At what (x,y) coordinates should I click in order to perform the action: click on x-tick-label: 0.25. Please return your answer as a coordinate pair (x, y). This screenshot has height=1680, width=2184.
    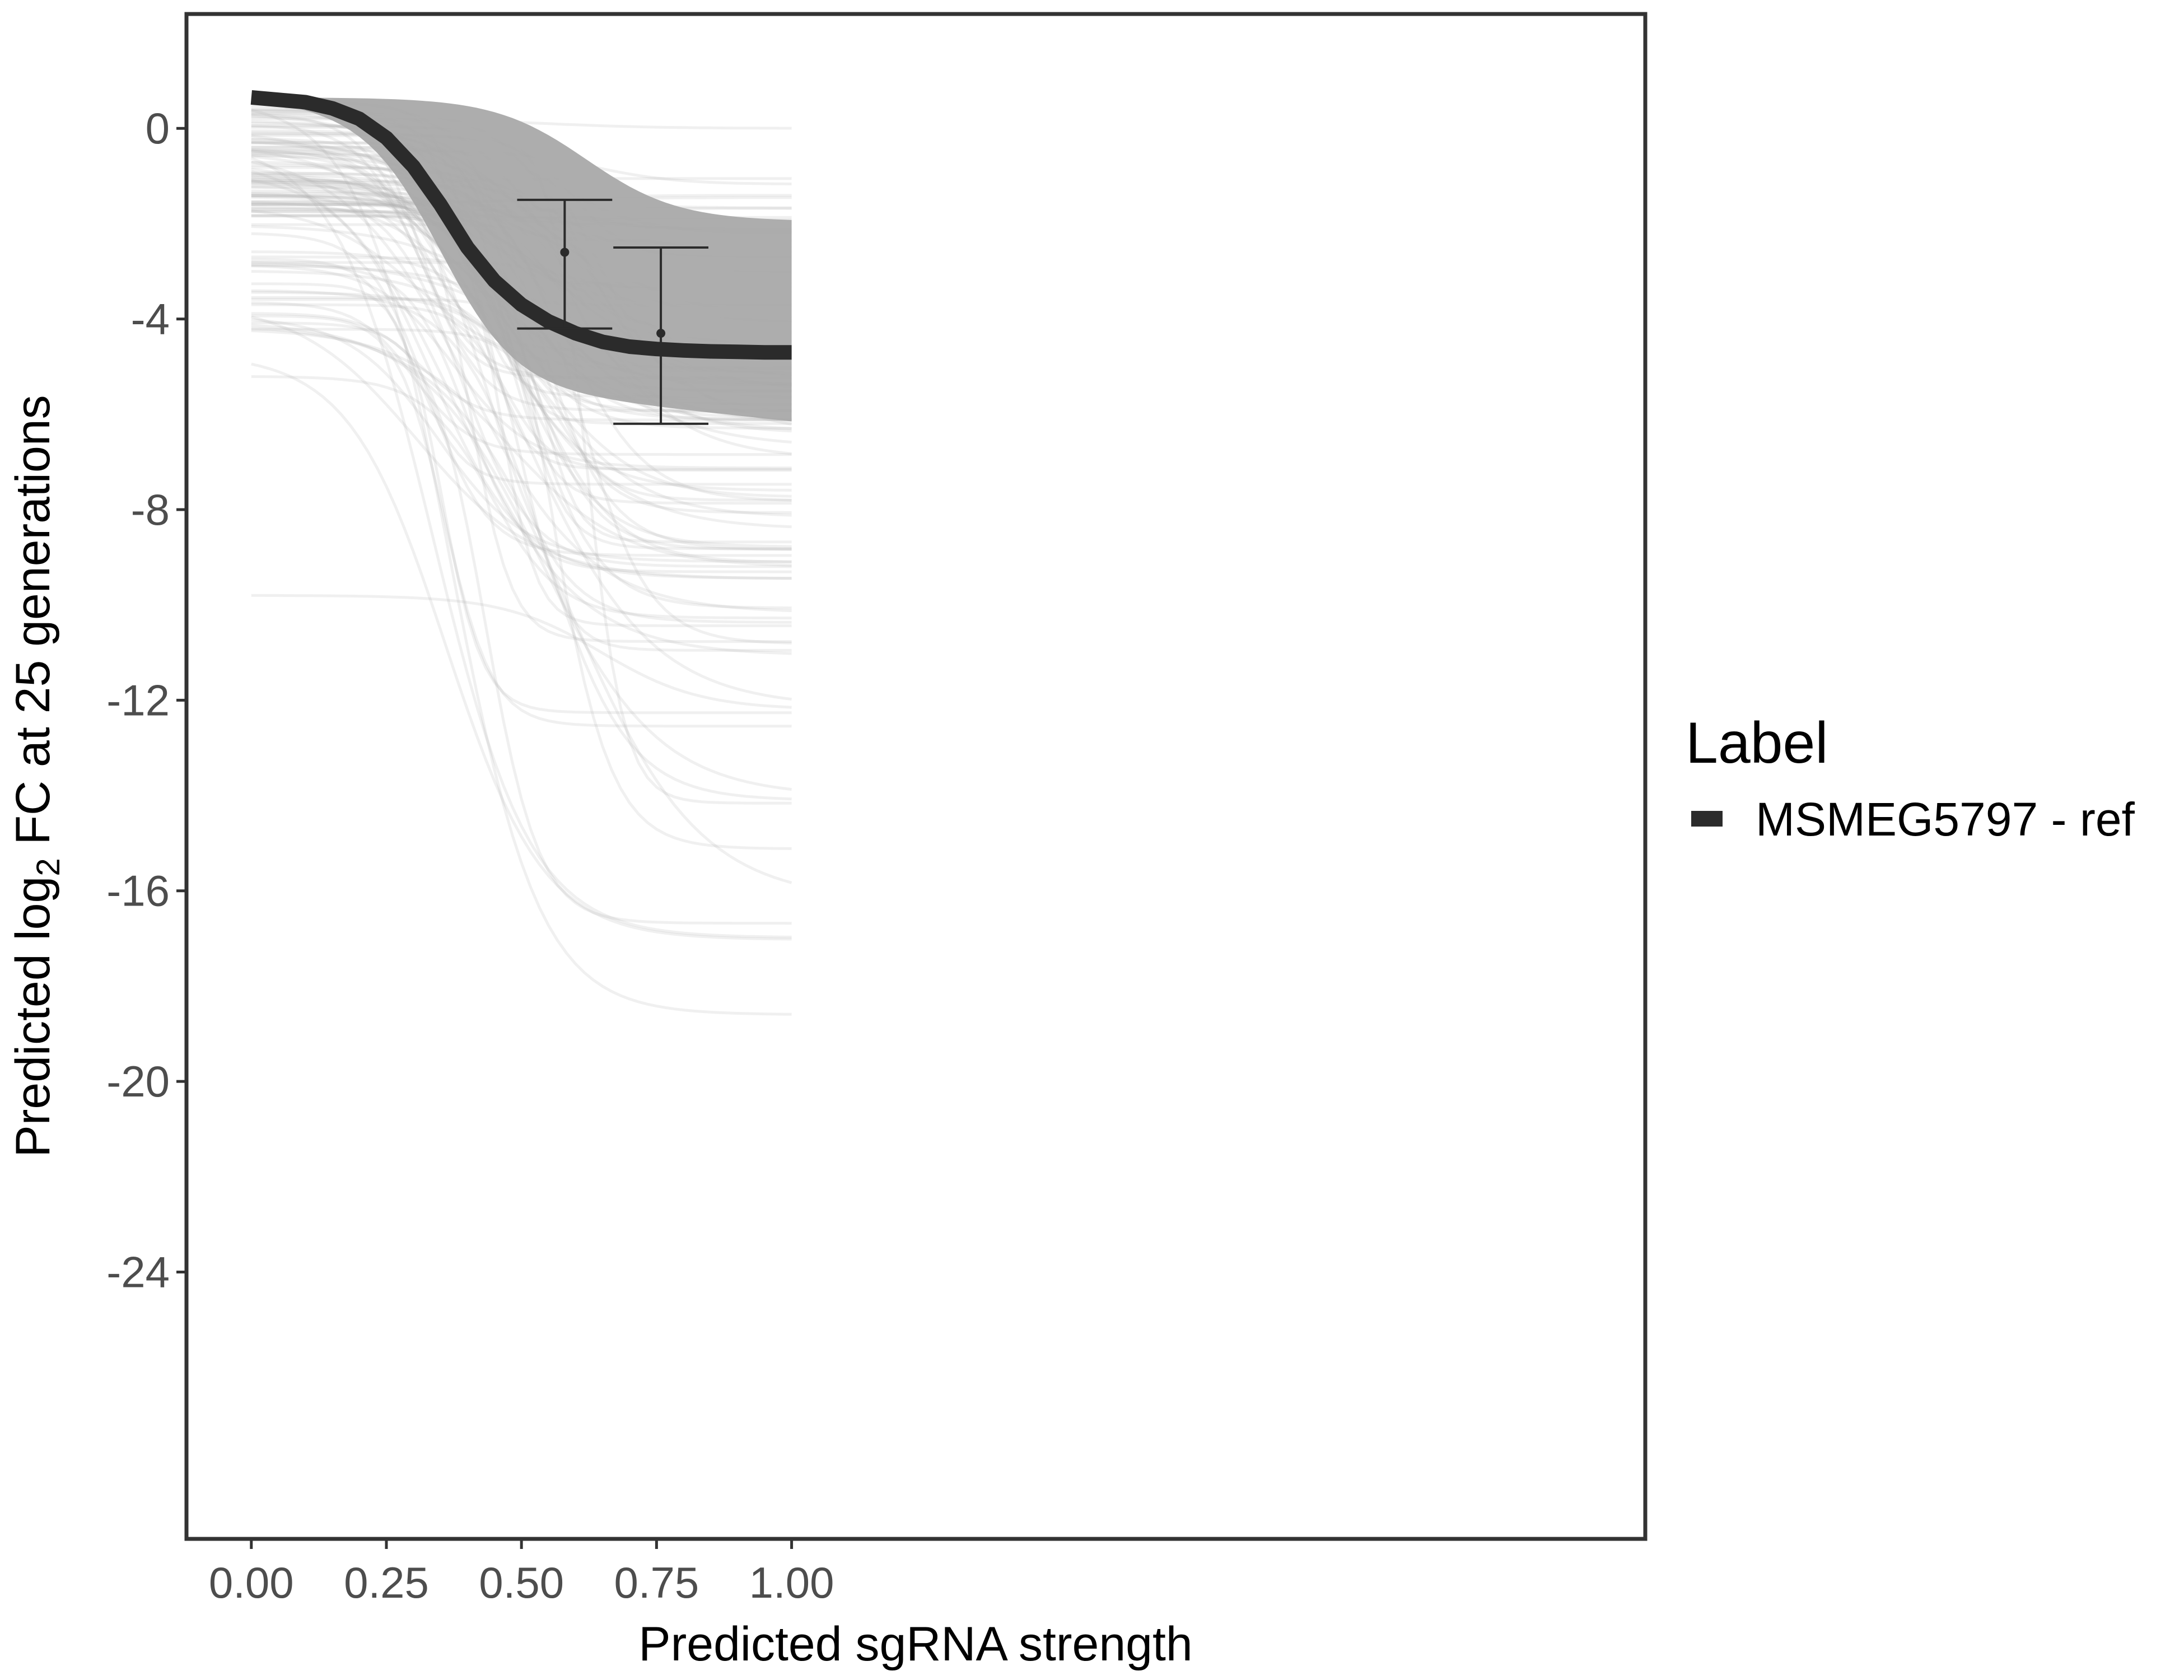
    Looking at the image, I should click on (387, 1583).